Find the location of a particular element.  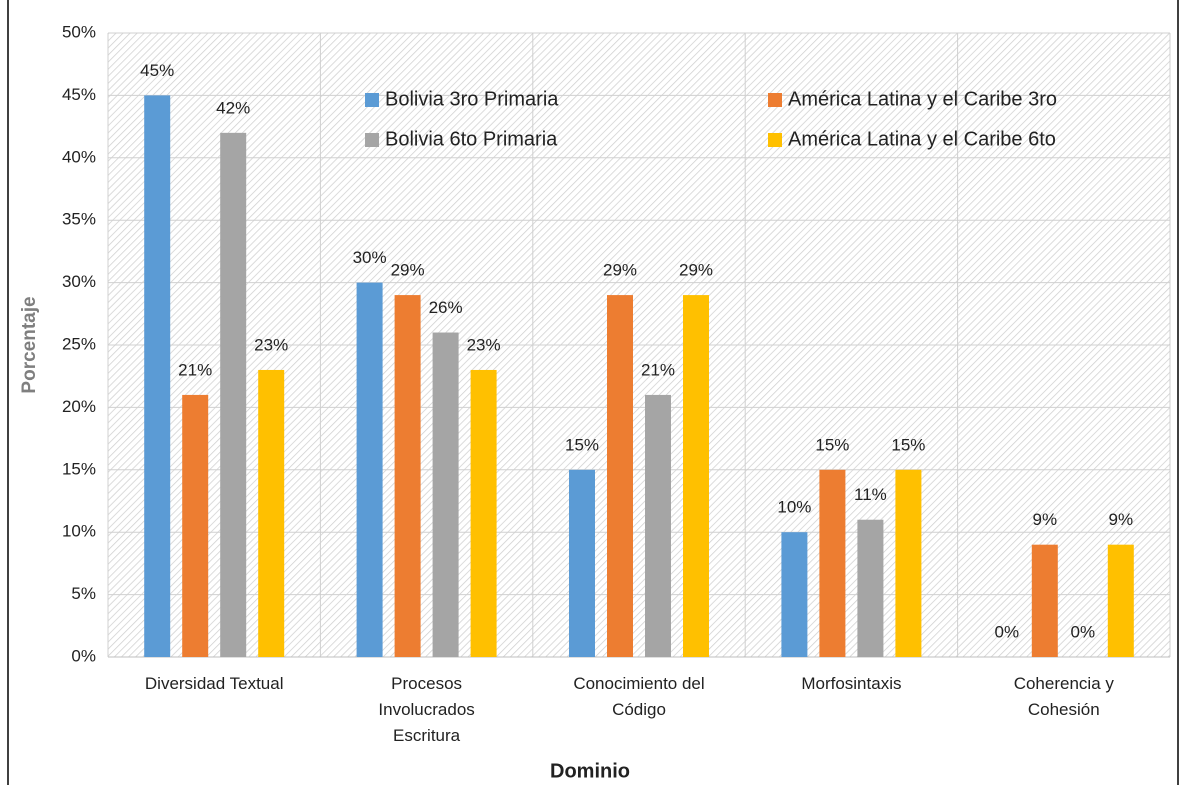

x-tick-label: Morfosintaxis is located at coordinates (851, 683).